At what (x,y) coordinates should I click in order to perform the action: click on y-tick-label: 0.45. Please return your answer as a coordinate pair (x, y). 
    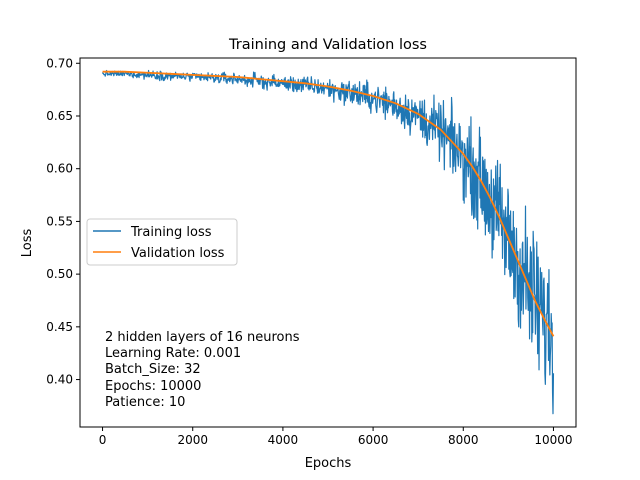
    Looking at the image, I should click on (59, 327).